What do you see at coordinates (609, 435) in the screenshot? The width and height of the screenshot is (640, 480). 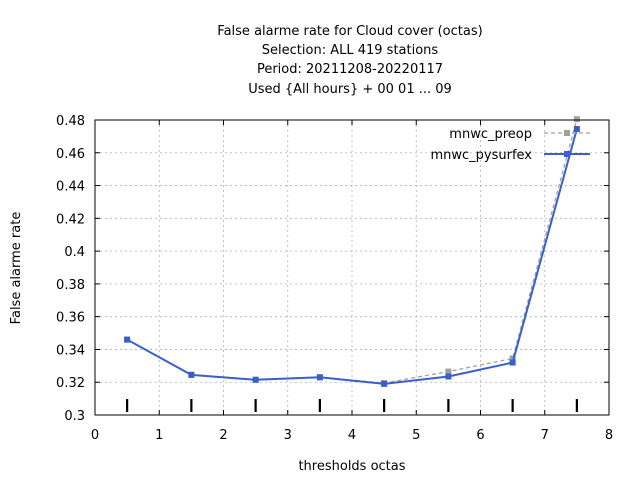 I see `x-tick-label: 8` at bounding box center [609, 435].